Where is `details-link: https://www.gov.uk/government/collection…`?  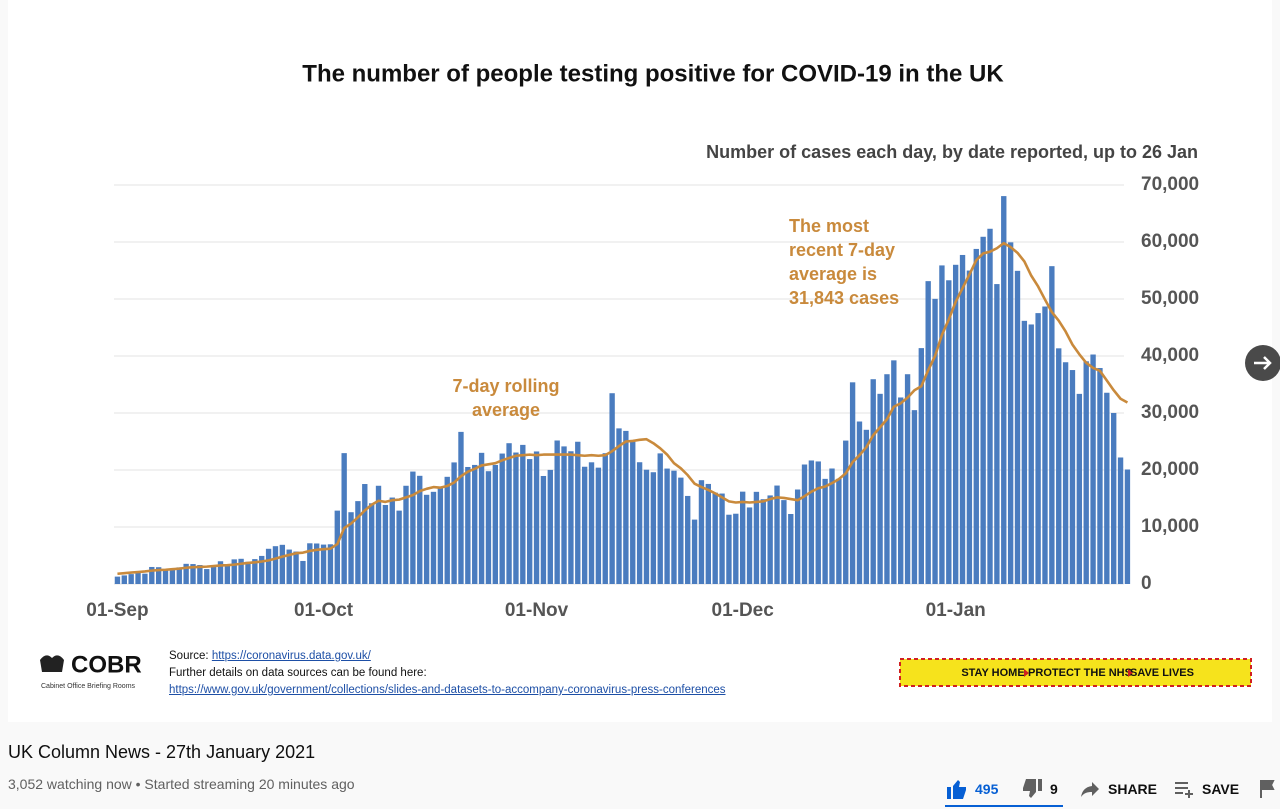
details-link: https://www.gov.uk/government/collection… is located at coordinates (447, 690).